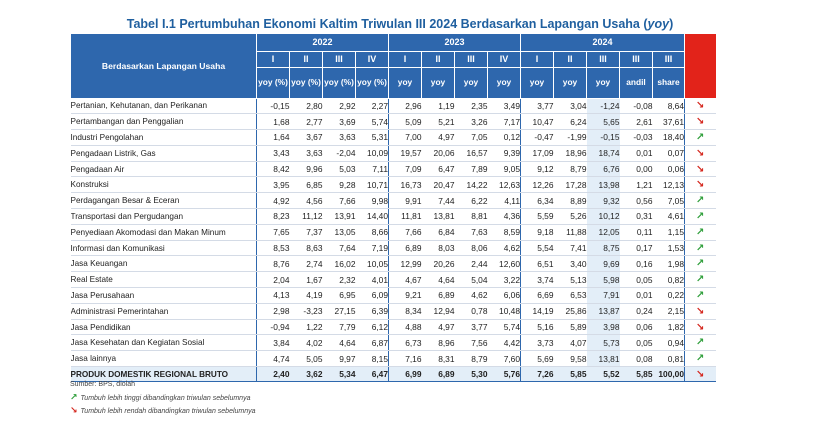 Image resolution: width=816 pixels, height=432 pixels. Describe the element at coordinates (273, 280) in the screenshot. I see `value-cell: 2,04` at that location.